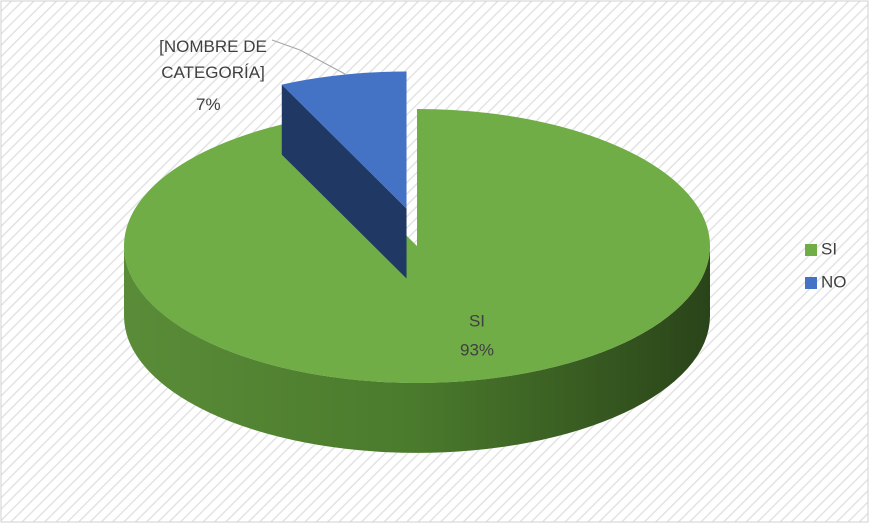  What do you see at coordinates (208, 104) in the screenshot?
I see `data-label-value: 7%` at bounding box center [208, 104].